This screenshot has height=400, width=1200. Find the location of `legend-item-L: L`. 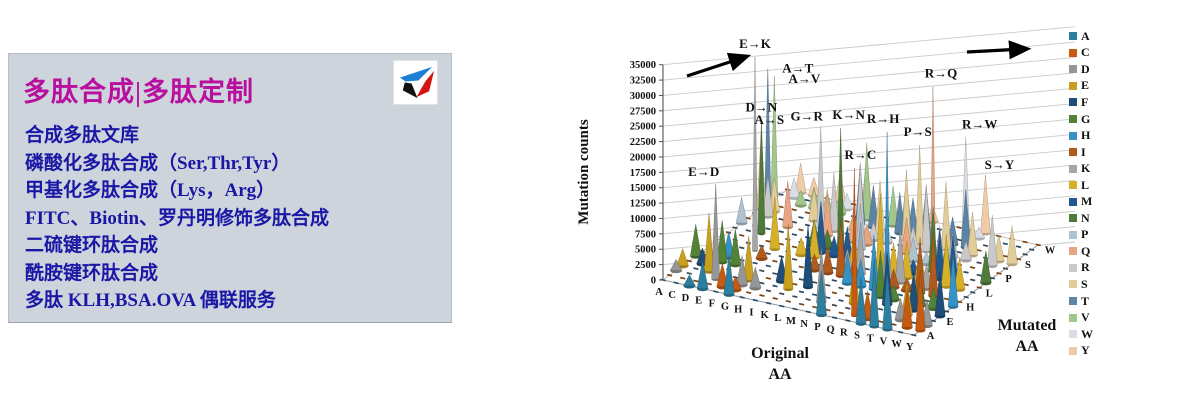

legend-item-L: L is located at coordinates (1081, 185).